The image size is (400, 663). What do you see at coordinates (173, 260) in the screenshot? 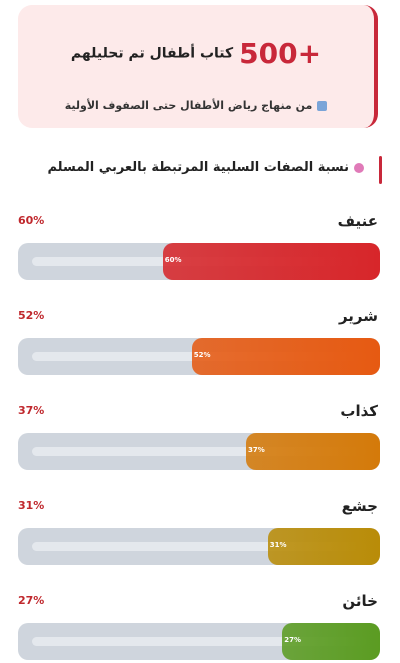
I see `bar-label: 60%` at bounding box center [173, 260].